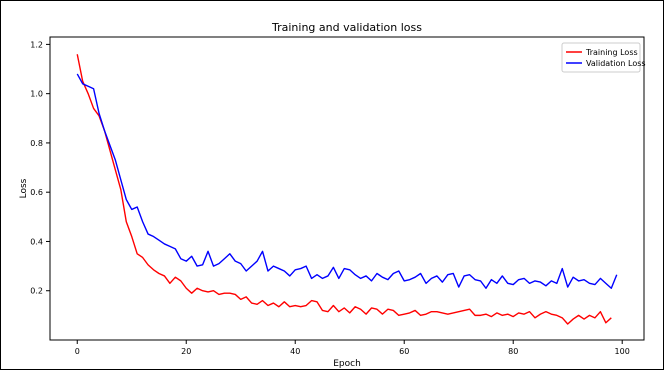 This screenshot has width=664, height=370. I want to click on y-tick-label: 0.6, so click(36, 192).